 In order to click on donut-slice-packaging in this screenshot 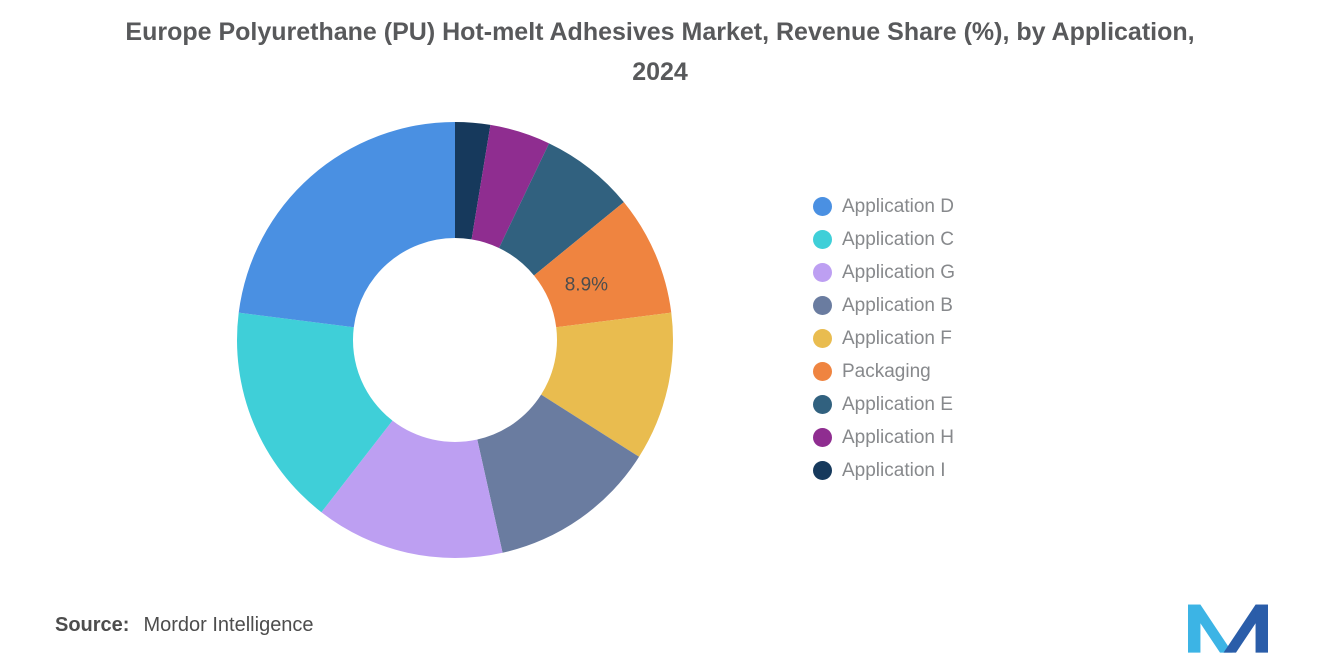, I will do `click(603, 265)`.